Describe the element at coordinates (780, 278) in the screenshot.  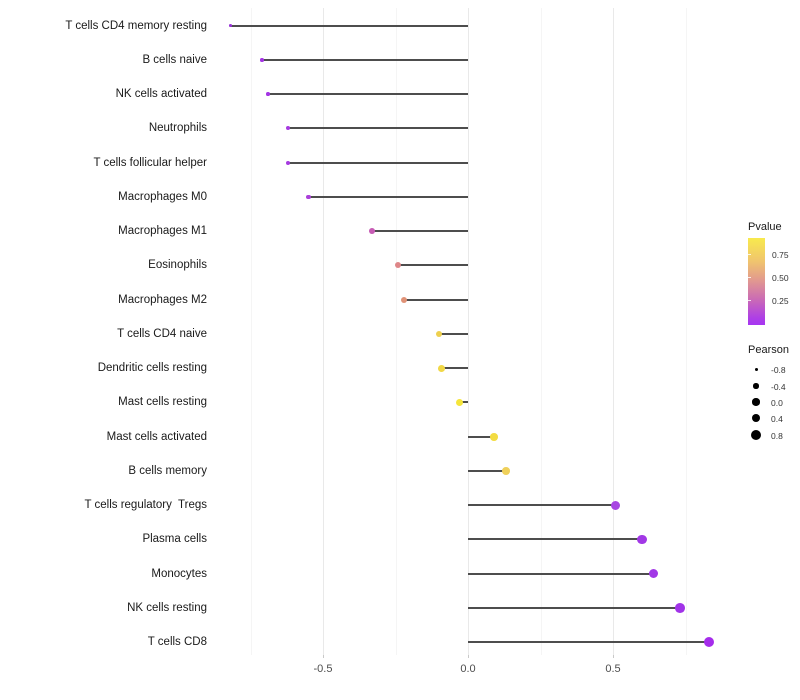
I see `pvalue-colorbar-tick-label: 0.50` at that location.